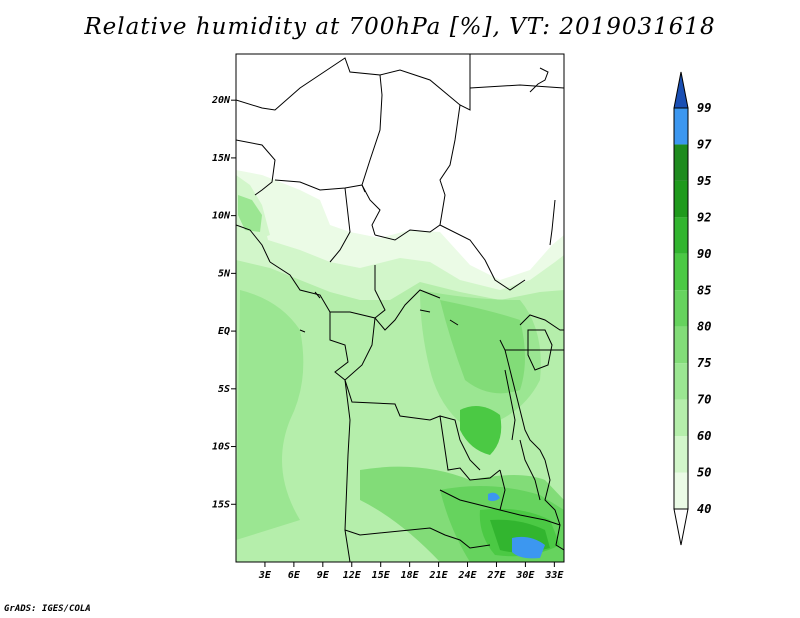 The height and width of the screenshot is (618, 800). I want to click on colorbar-label: 40, so click(704, 509).